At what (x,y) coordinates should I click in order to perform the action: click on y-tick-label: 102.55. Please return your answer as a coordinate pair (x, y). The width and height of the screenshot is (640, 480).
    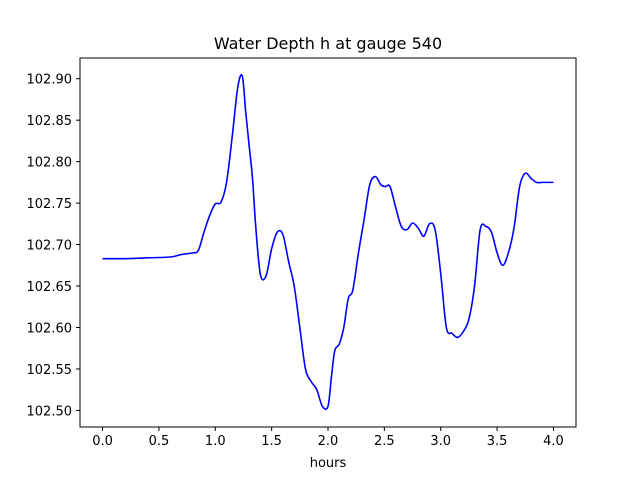
    Looking at the image, I should click on (50, 370).